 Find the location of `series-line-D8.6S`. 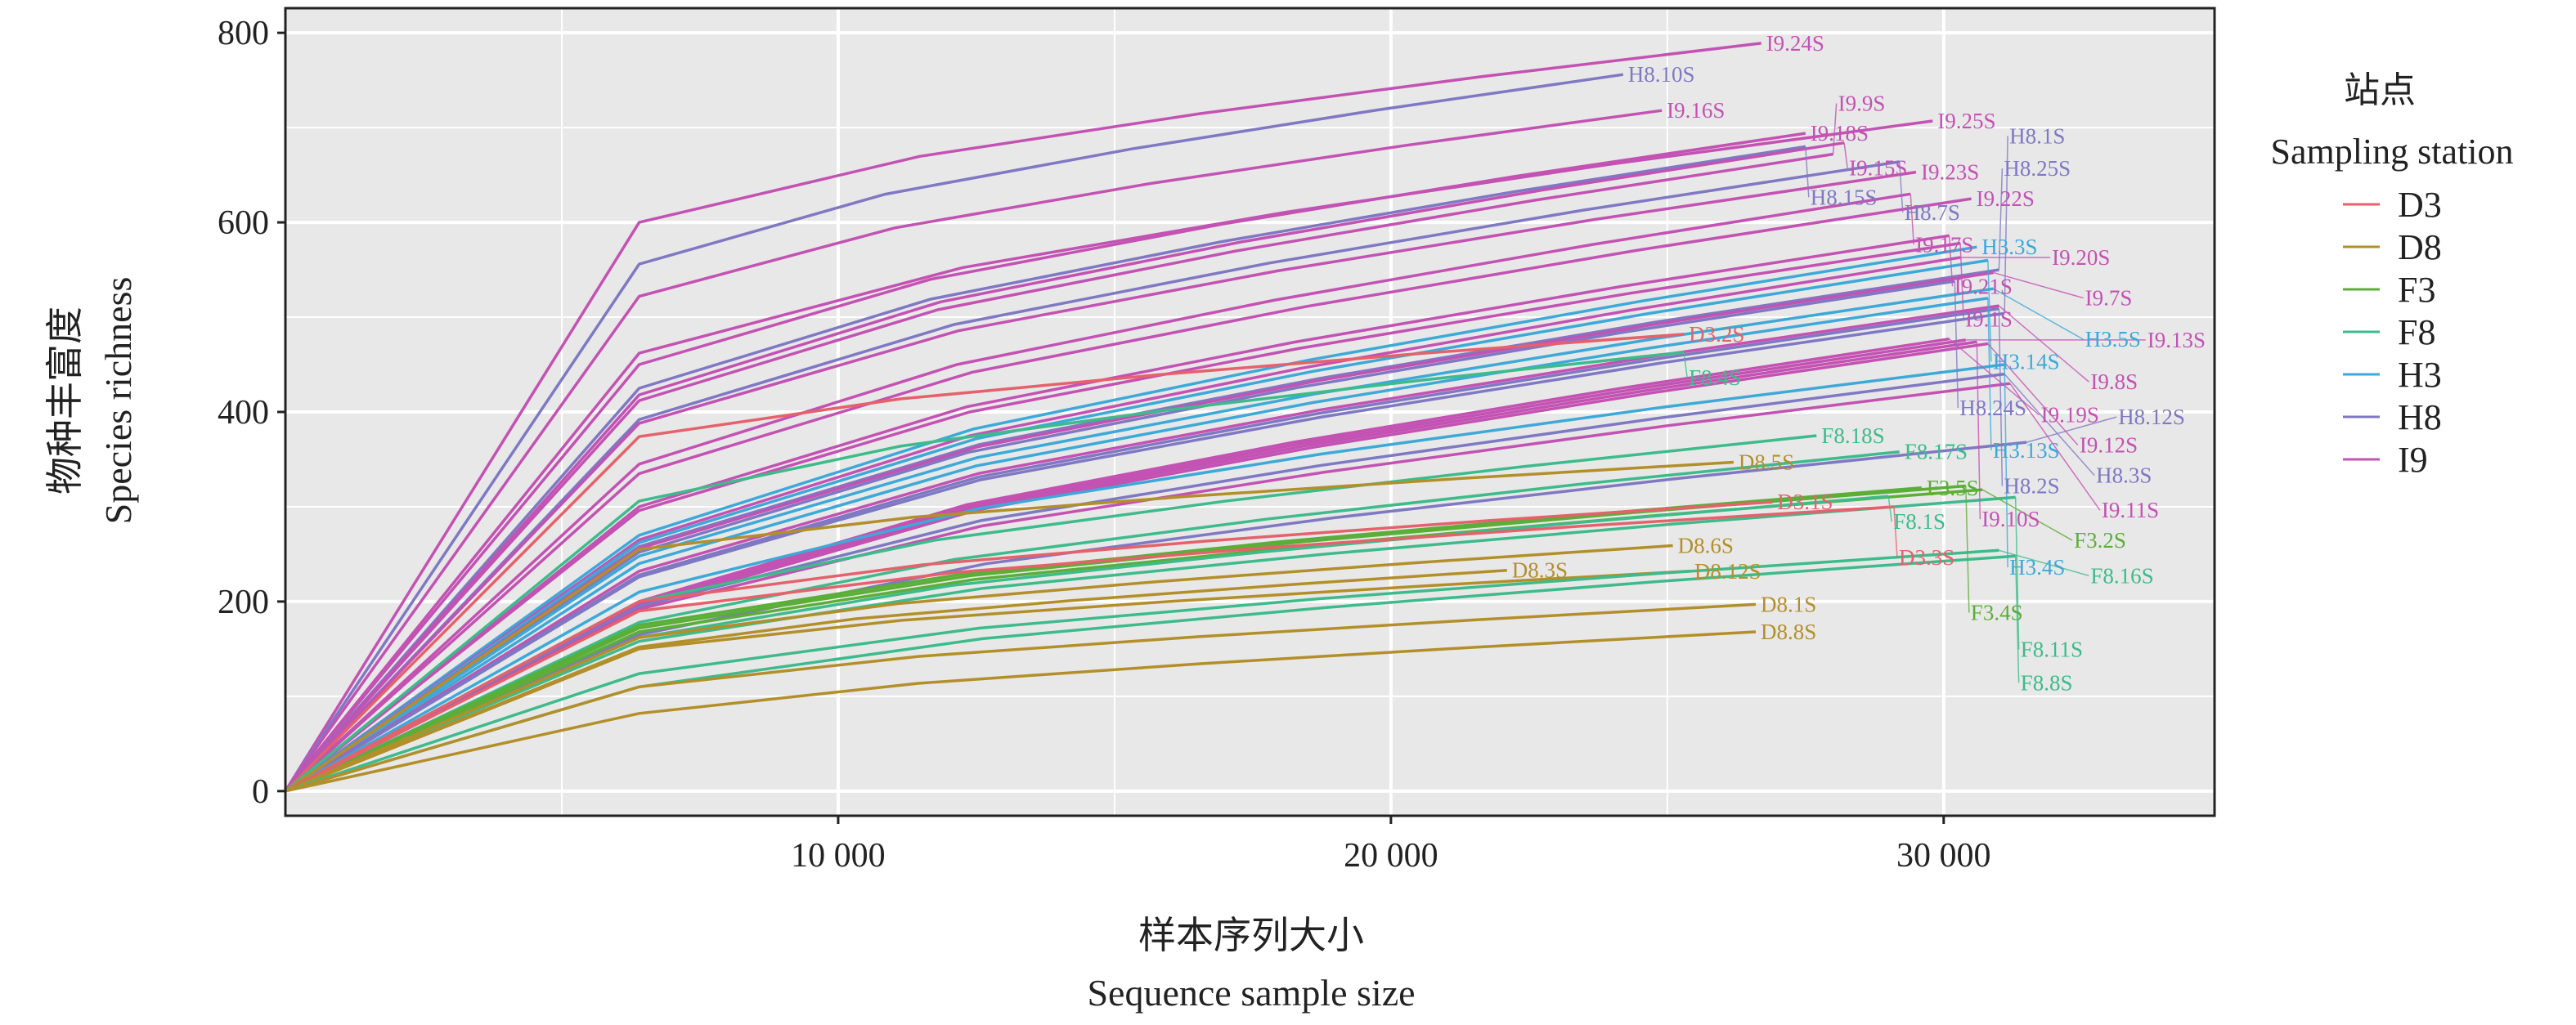

series-line-D8.6S is located at coordinates (979, 668).